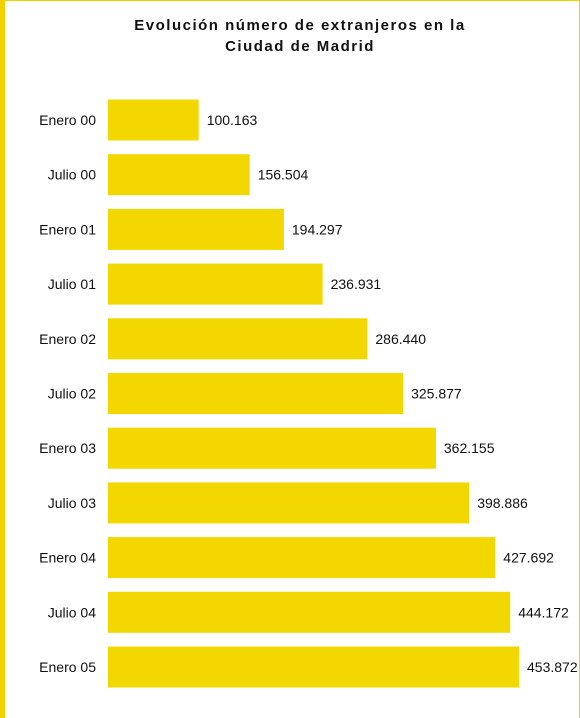  I want to click on value-label-3: 236.931, so click(356, 284).